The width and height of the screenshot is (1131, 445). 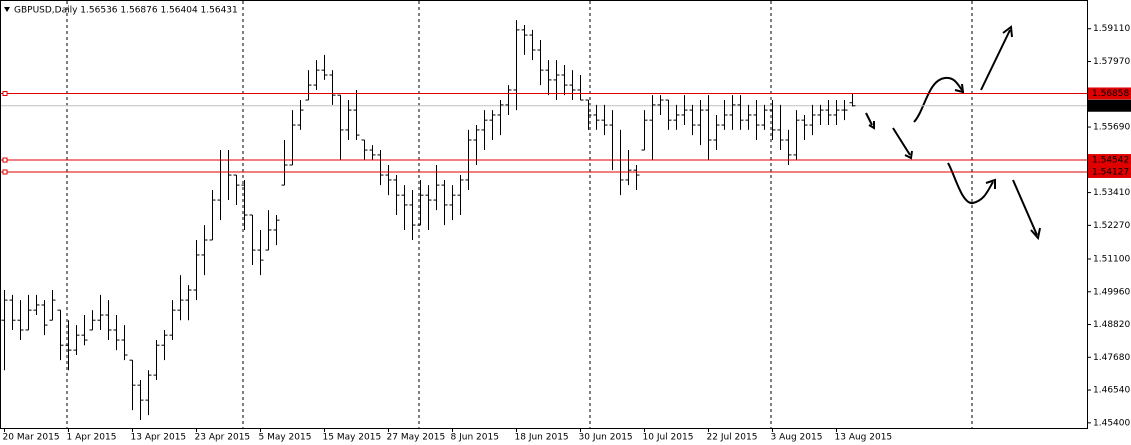 I want to click on y-tick-label: 1.57970, so click(x=1111, y=62).